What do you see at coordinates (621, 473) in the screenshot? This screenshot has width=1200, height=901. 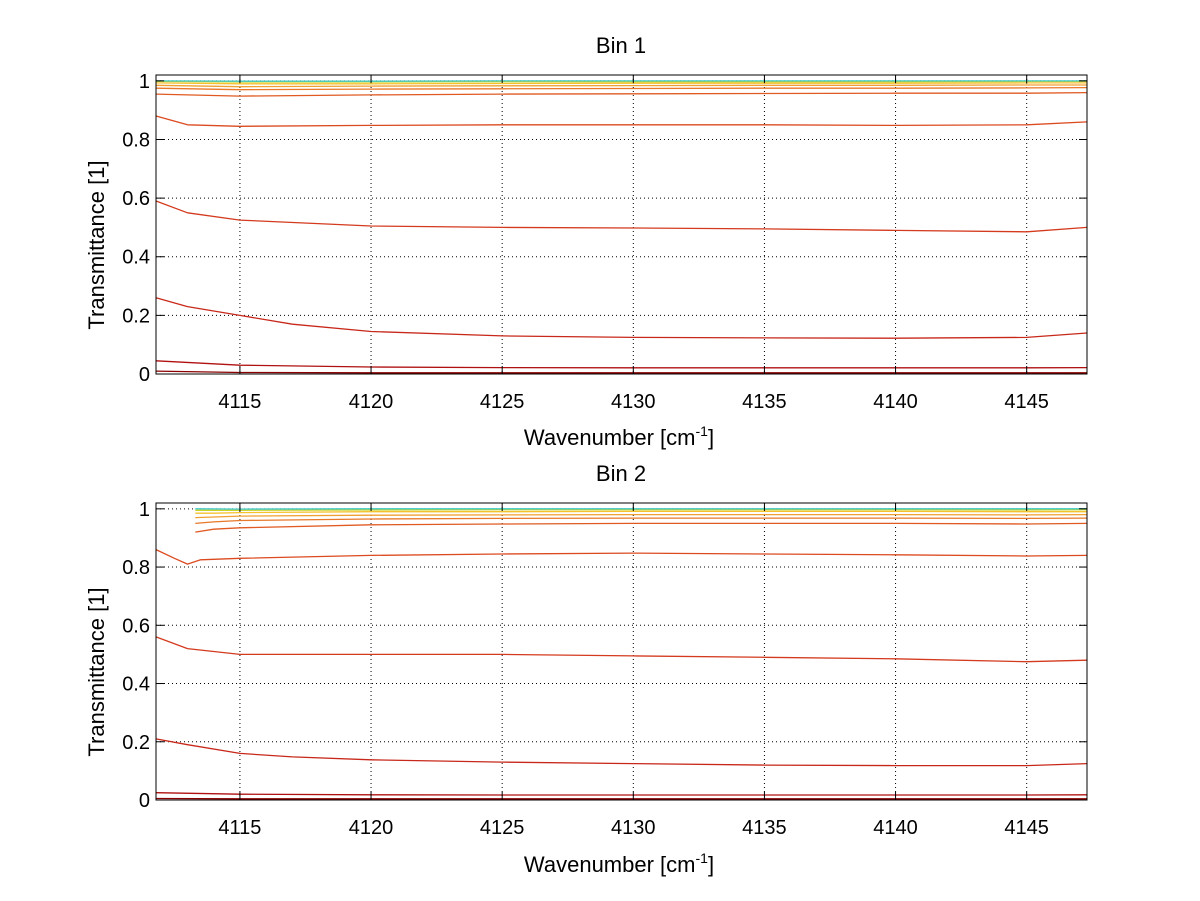 I see `chart-title: Bin 2` at bounding box center [621, 473].